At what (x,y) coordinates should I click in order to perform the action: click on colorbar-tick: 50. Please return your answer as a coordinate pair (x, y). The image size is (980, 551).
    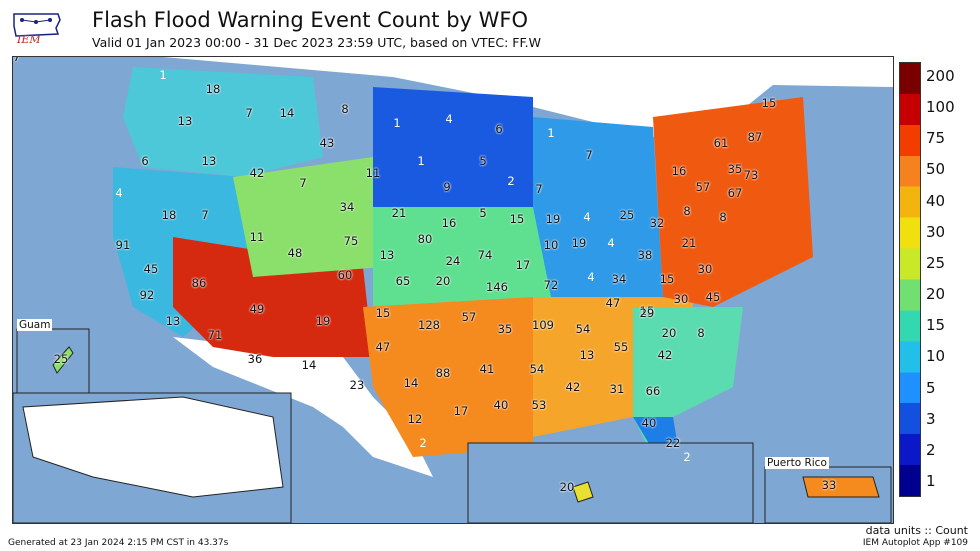
    Looking at the image, I should click on (936, 169).